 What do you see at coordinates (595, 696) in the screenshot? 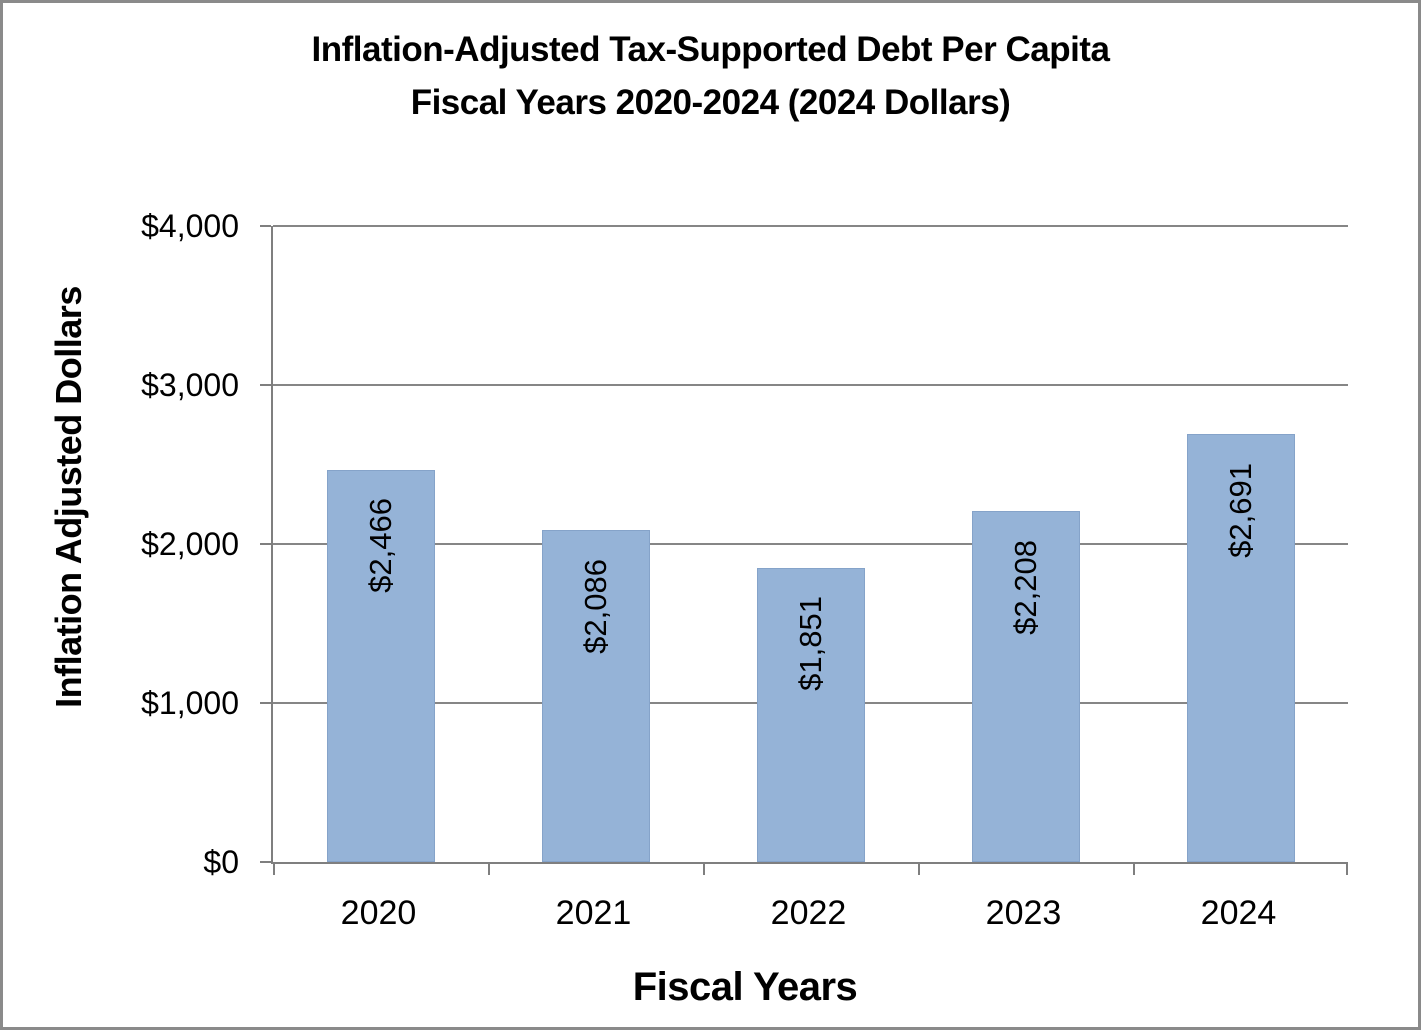
I see `bar-2021: $2,086` at bounding box center [595, 696].